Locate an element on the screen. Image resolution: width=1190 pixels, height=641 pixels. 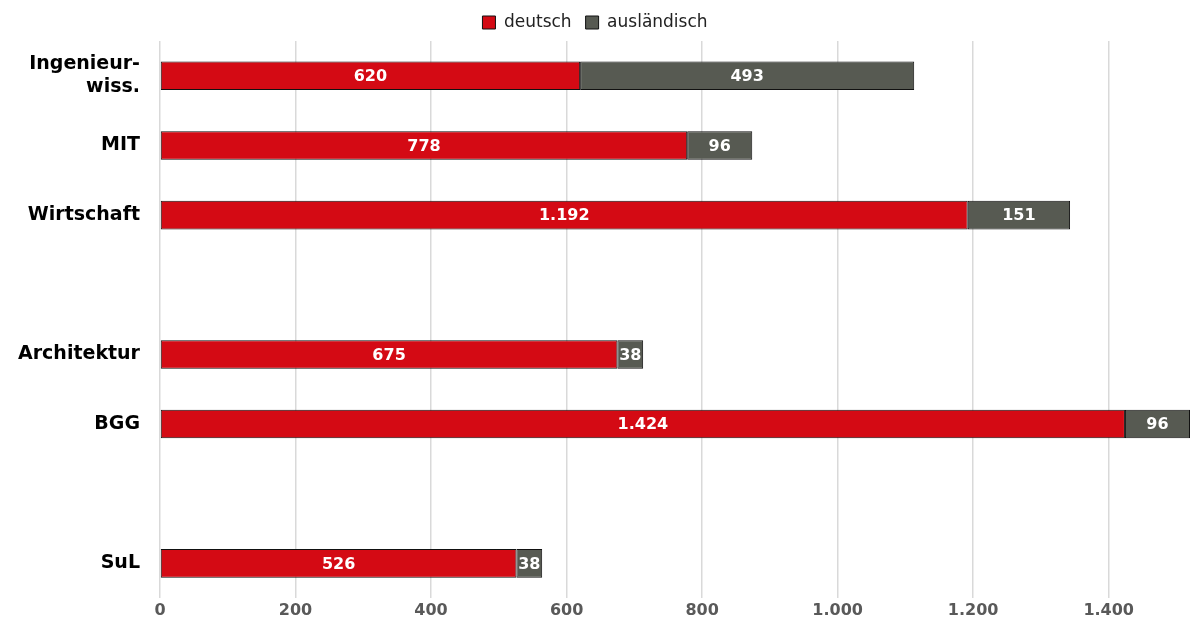
y-tick-label: Ingenieur- wiss. is located at coordinates (84, 74).